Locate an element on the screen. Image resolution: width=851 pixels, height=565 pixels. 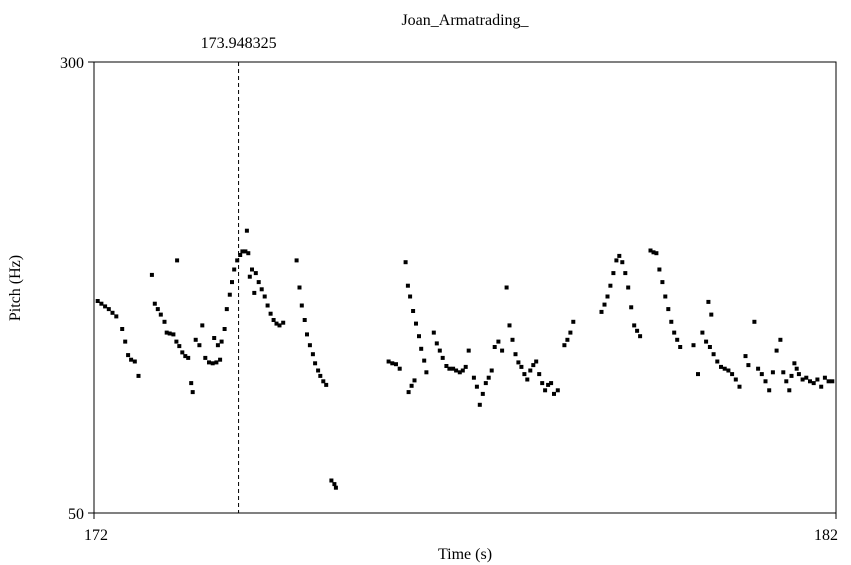
time-cursor-label: 173.948325 is located at coordinates (239, 43).